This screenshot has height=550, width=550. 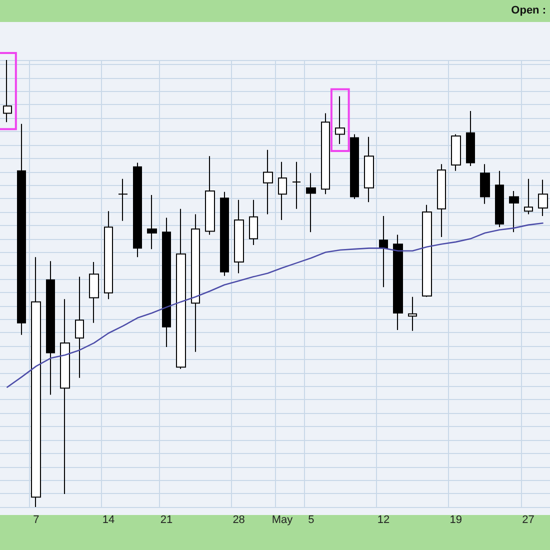 I want to click on x-tick-label: 28, so click(x=238, y=520).